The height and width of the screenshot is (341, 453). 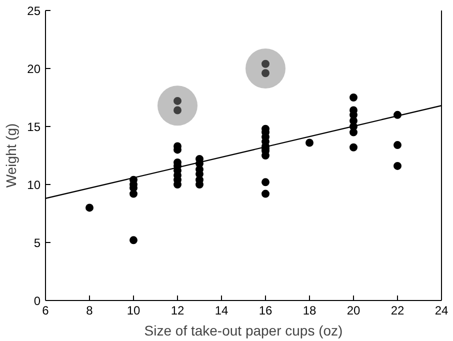 What do you see at coordinates (243, 330) in the screenshot?
I see `x-axis-title: Size of take-out paper cups (oz)` at bounding box center [243, 330].